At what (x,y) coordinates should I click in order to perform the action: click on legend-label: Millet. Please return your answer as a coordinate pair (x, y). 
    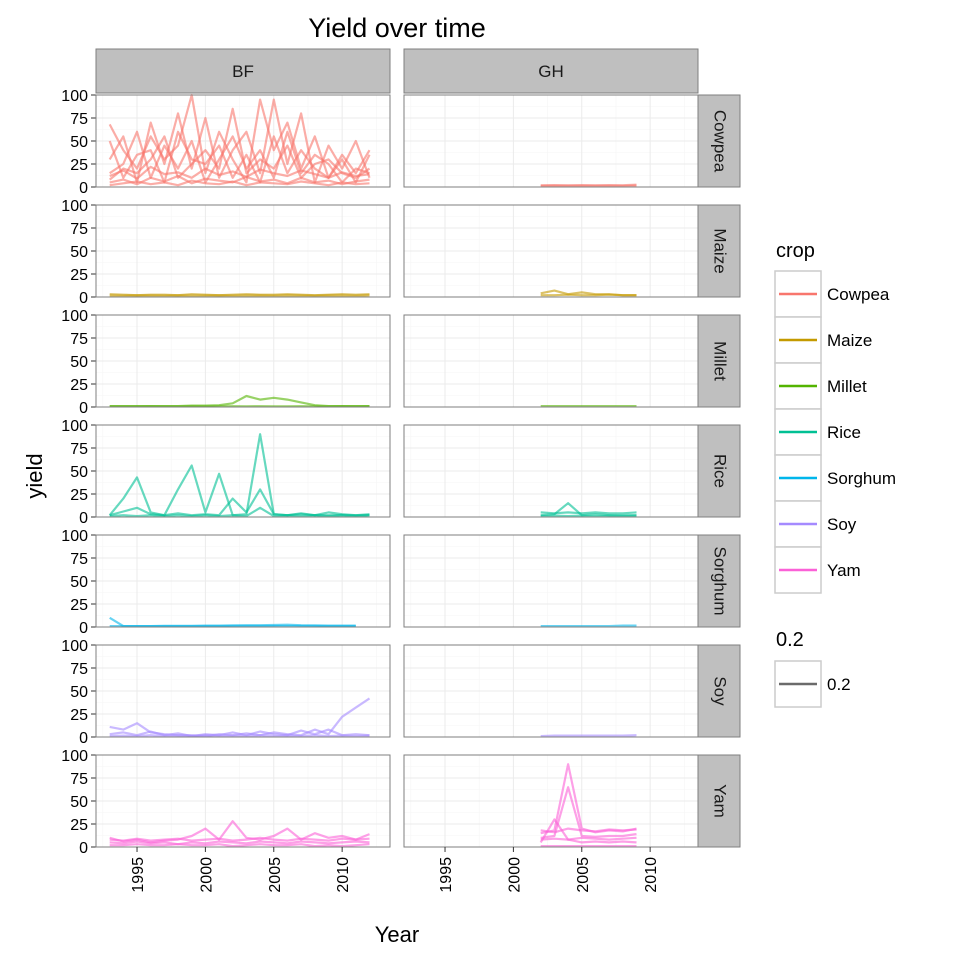
    Looking at the image, I should click on (847, 386).